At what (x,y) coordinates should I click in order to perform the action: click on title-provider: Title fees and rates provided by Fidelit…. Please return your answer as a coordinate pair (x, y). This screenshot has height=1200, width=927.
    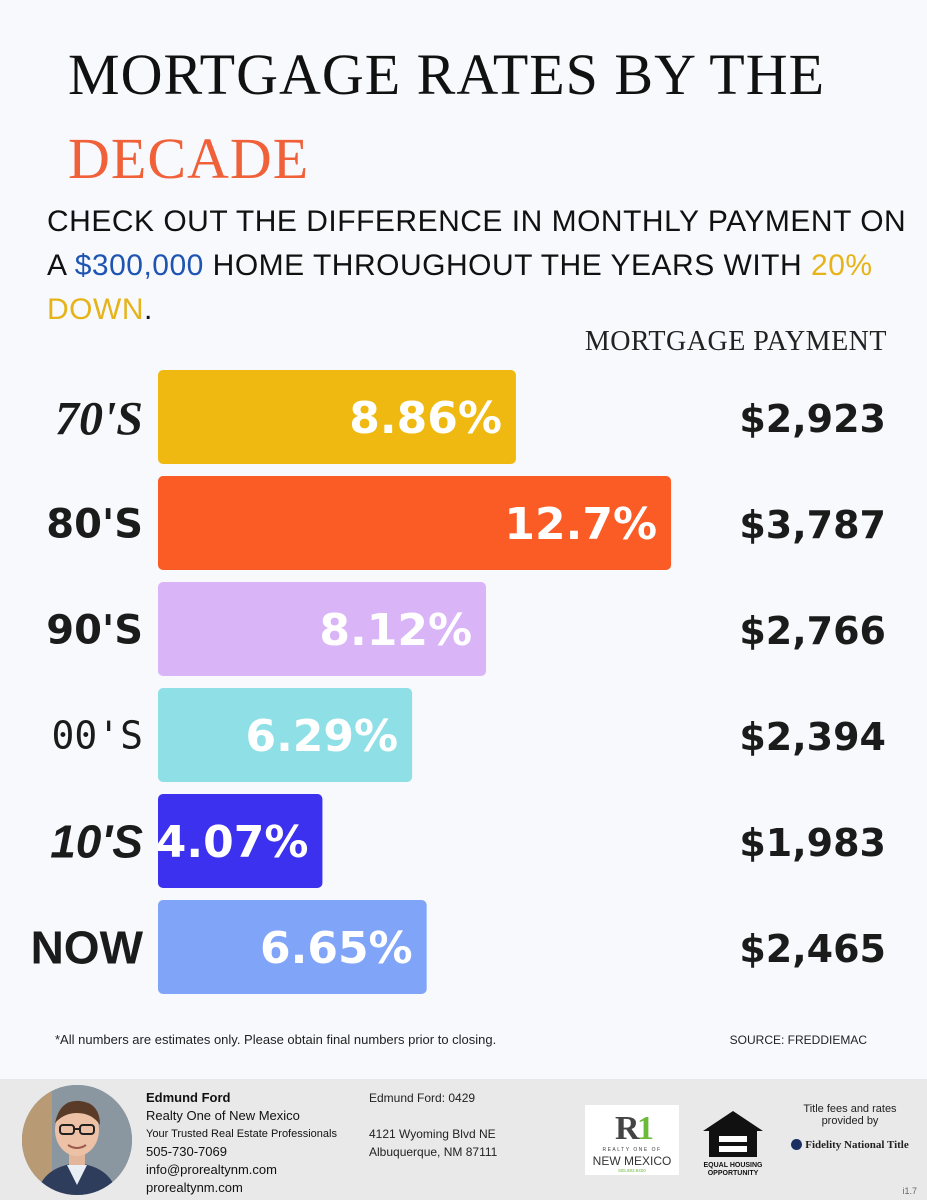
    Looking at the image, I should click on (850, 1127).